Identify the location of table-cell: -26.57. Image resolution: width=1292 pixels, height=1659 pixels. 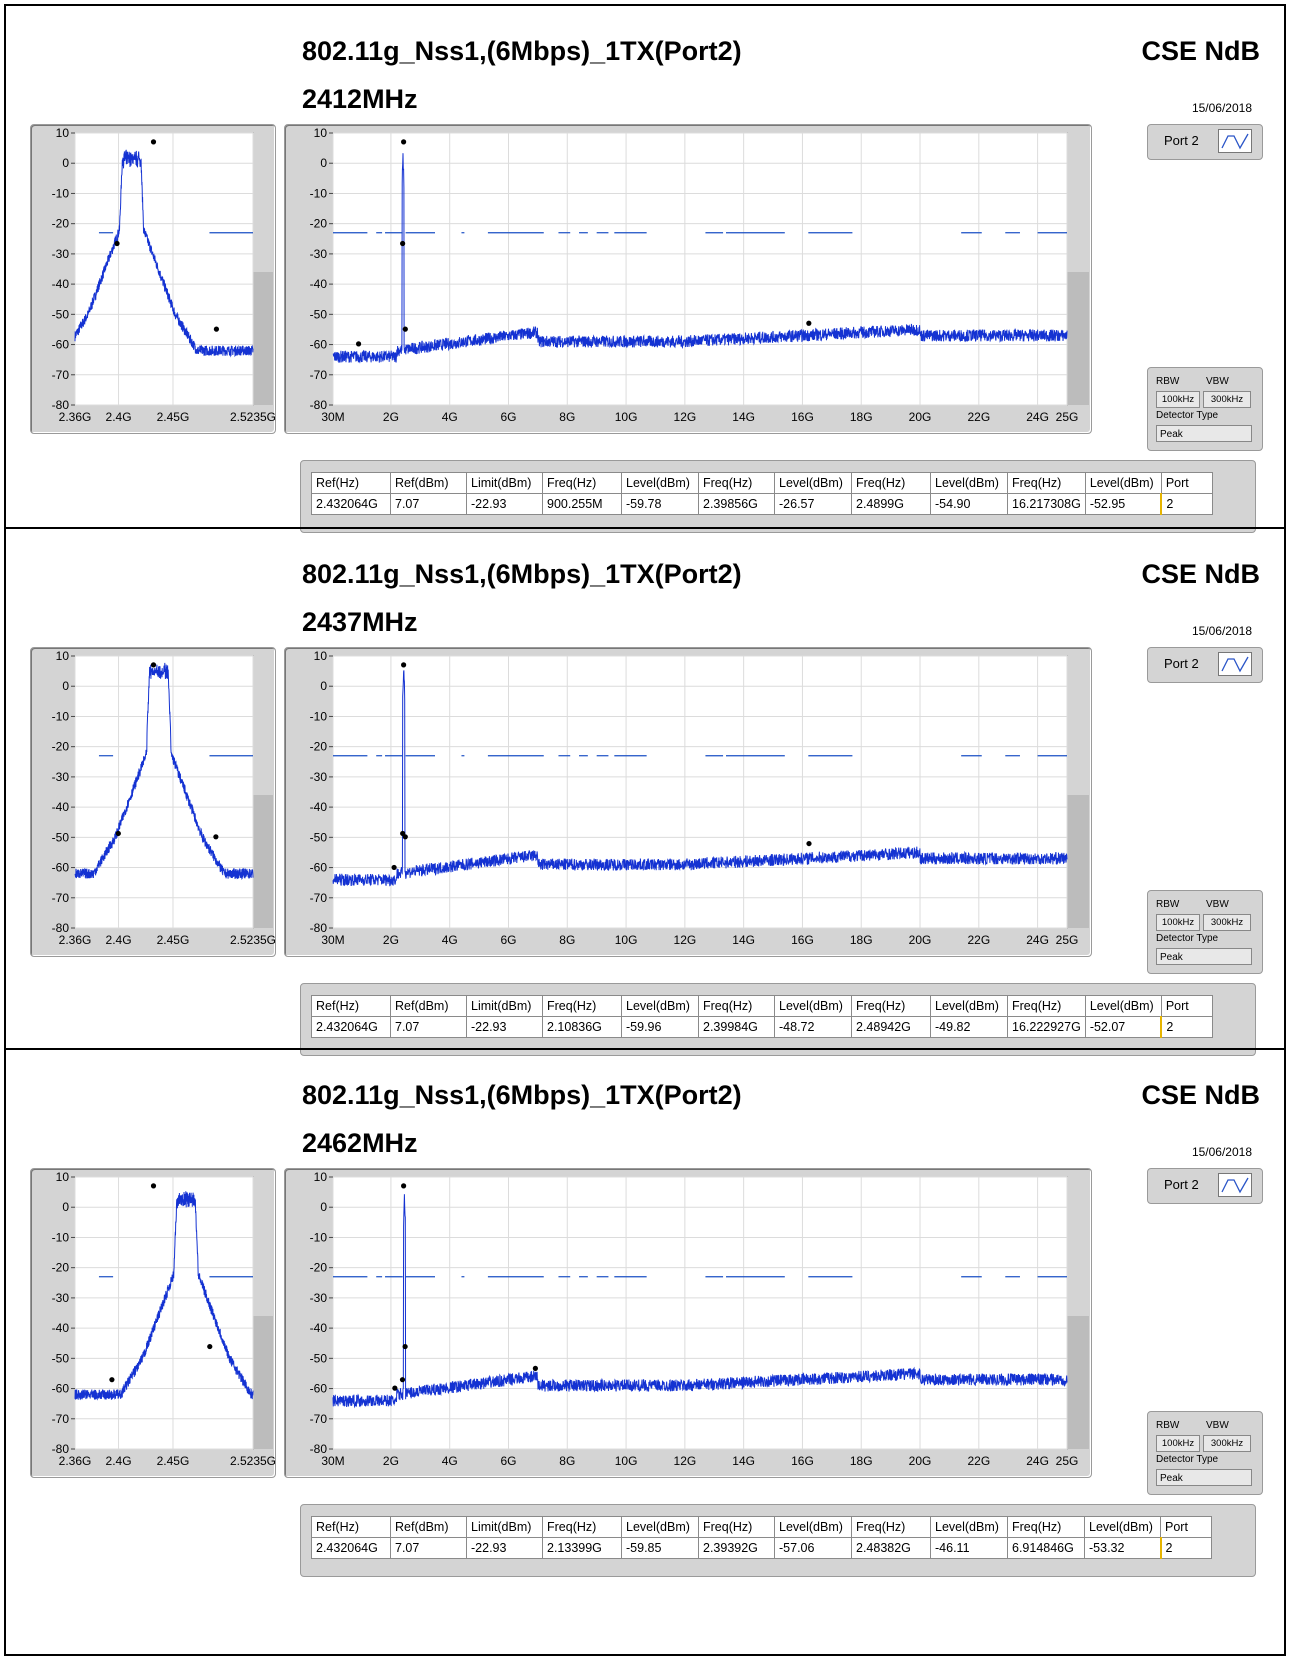
(813, 504).